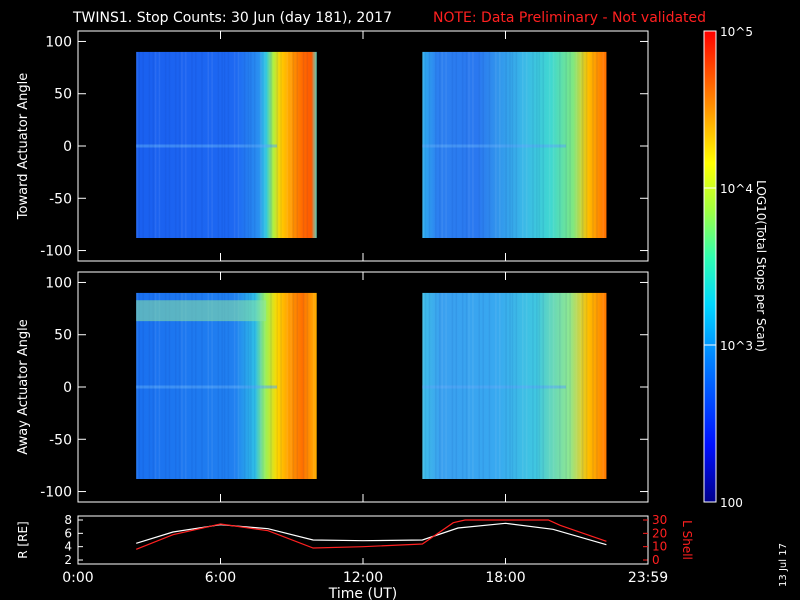 The height and width of the screenshot is (600, 800). I want to click on y-tick-label-right: 0, so click(656, 560).